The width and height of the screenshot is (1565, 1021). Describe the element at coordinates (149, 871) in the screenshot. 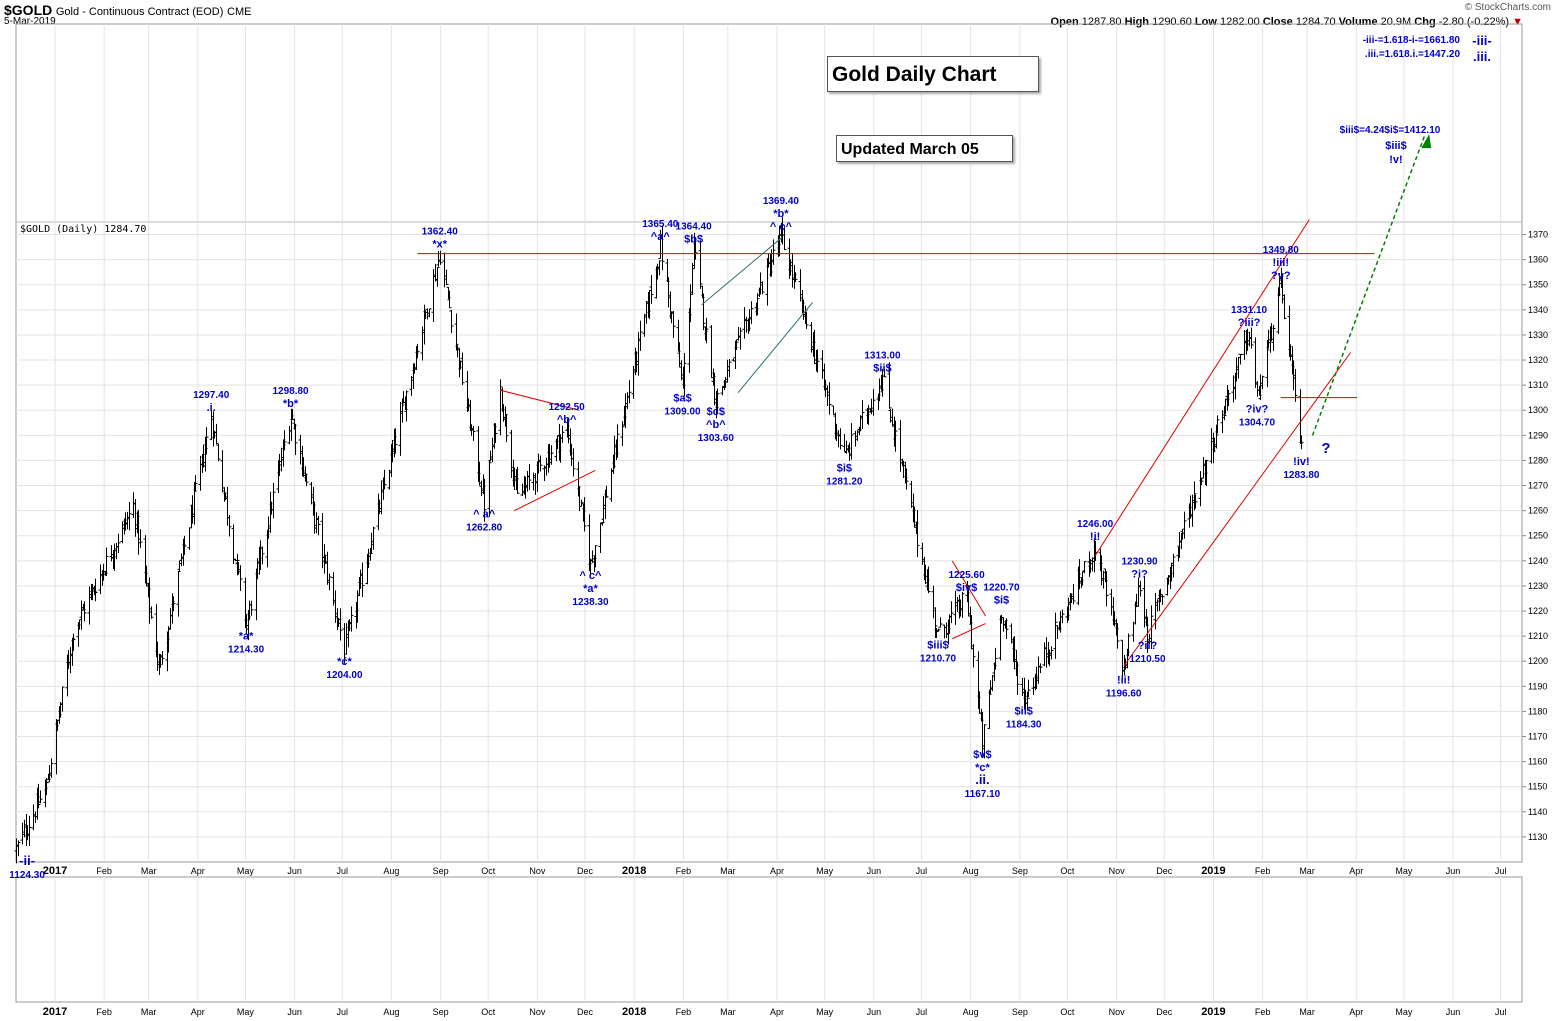

I see `x-tick-label: Mar` at that location.